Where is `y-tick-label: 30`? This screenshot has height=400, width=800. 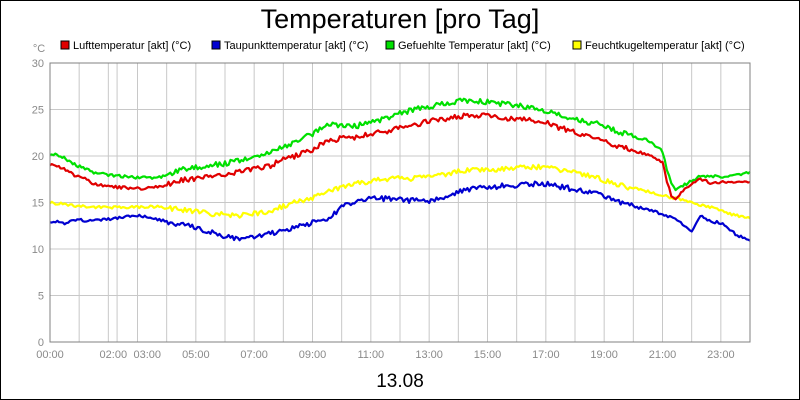
y-tick-label: 30 is located at coordinates (38, 64).